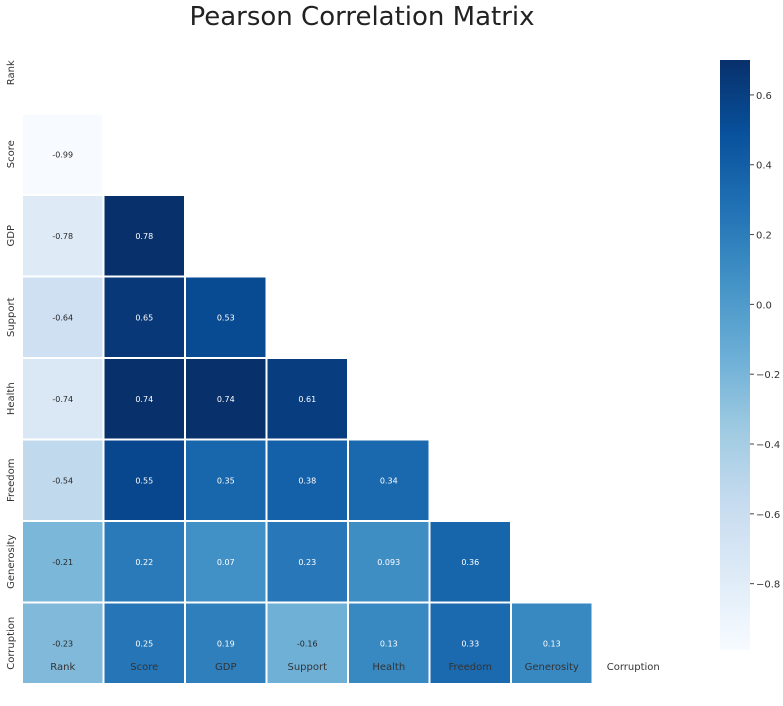  I want to click on x-tick-label: Corruption, so click(633, 667).